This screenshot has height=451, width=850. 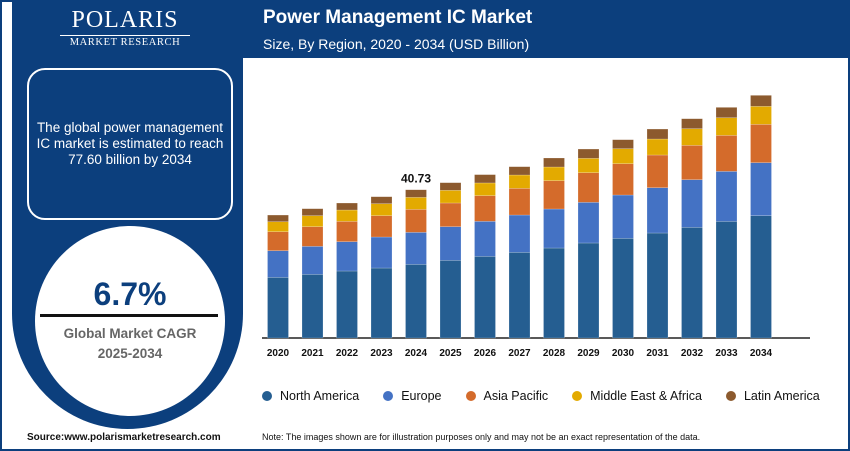 What do you see at coordinates (519, 353) in the screenshot?
I see `x-tick-label: 2027` at bounding box center [519, 353].